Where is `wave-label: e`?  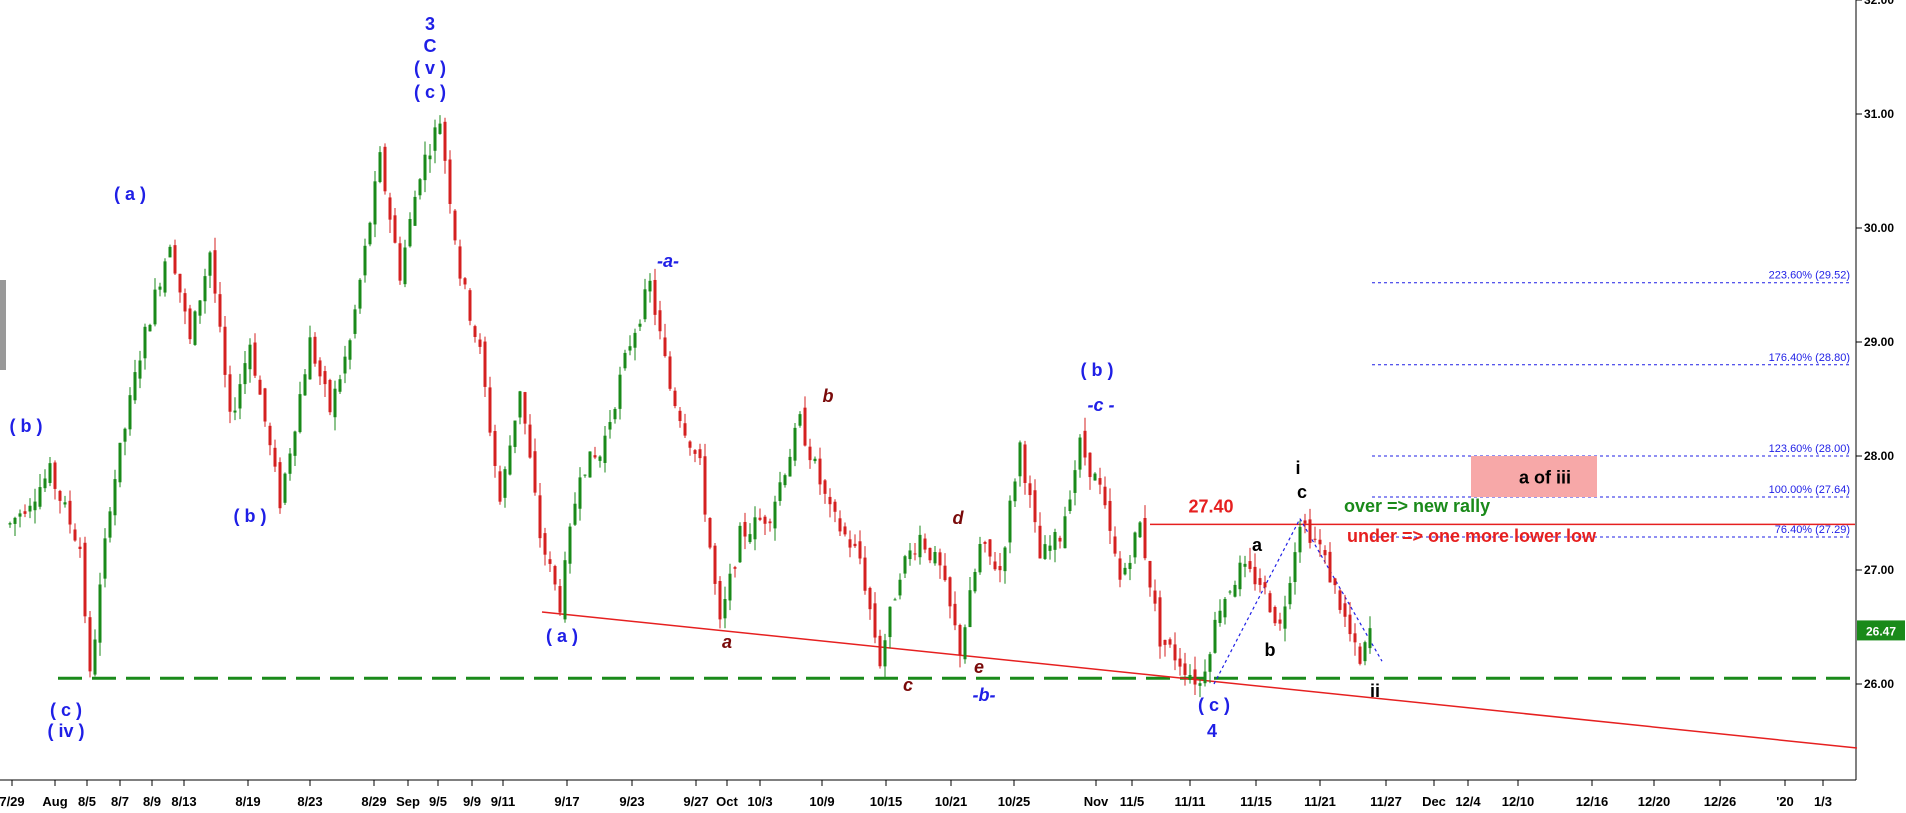 wave-label: e is located at coordinates (979, 667).